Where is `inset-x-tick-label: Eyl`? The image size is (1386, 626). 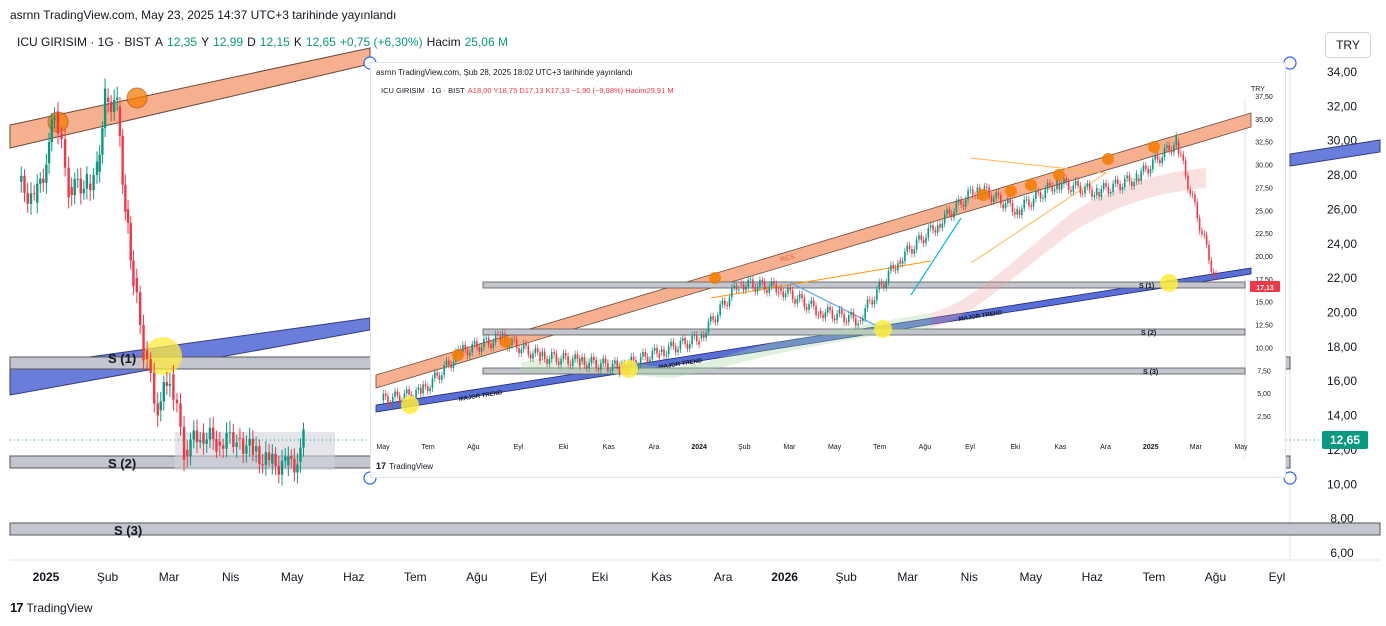 inset-x-tick-label: Eyl is located at coordinates (970, 447).